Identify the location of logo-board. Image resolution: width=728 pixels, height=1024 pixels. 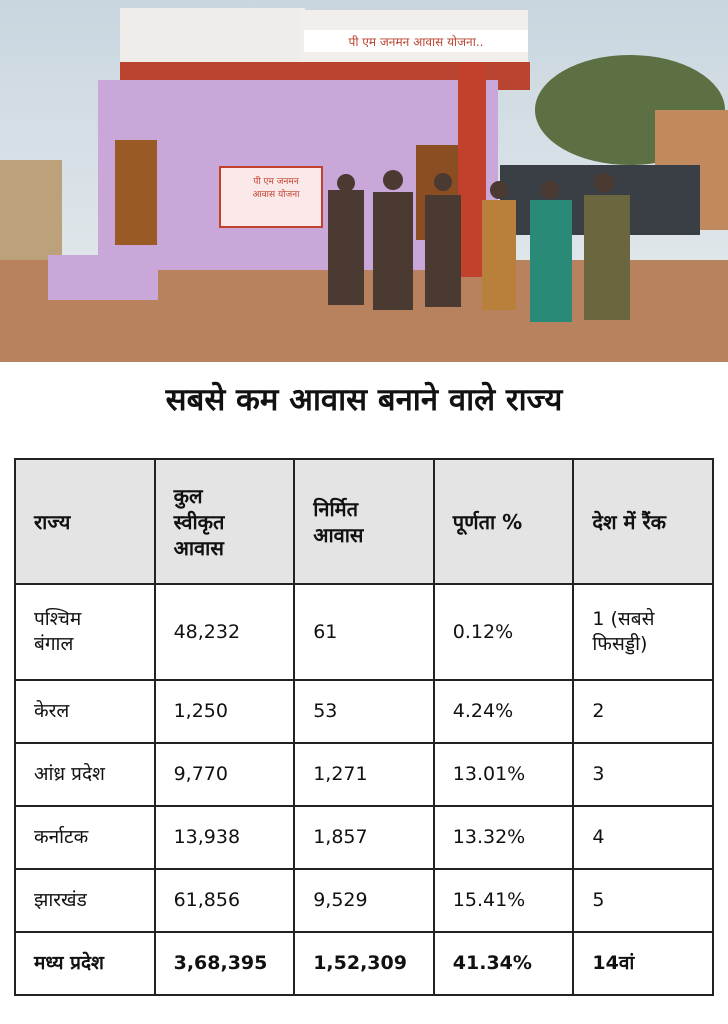
(271, 197).